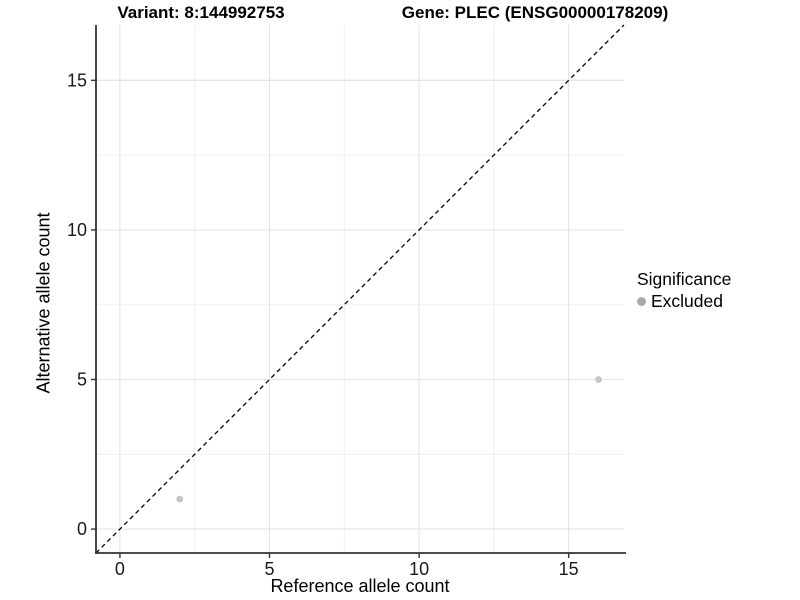  Describe the element at coordinates (43, 303) in the screenshot. I see `y-axis-title: Alternative allele count` at that location.